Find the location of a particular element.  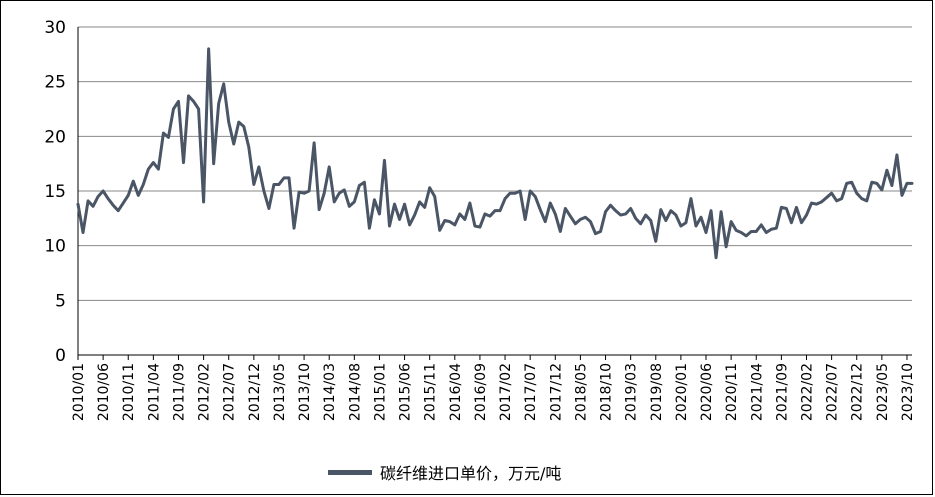

legend-label: 碳纤维进口单价，万元/吨 is located at coordinates (471, 473).